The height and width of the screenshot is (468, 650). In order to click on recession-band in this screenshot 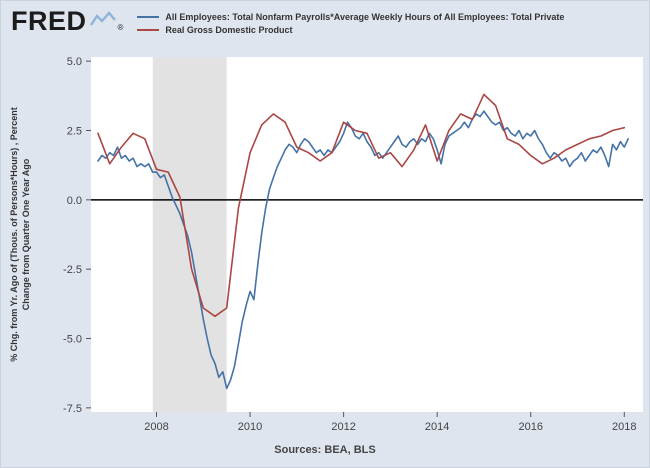, I will do `click(189, 234)`.